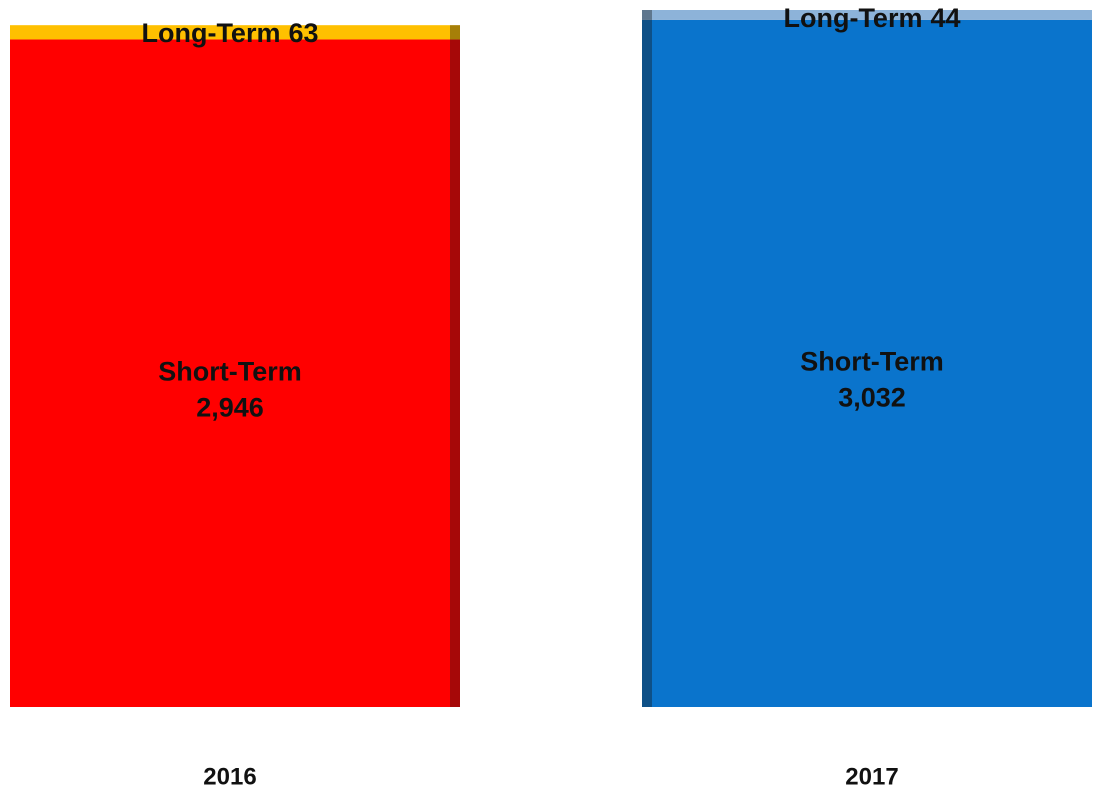  What do you see at coordinates (229, 776) in the screenshot?
I see `x-tick-label: 2016` at bounding box center [229, 776].